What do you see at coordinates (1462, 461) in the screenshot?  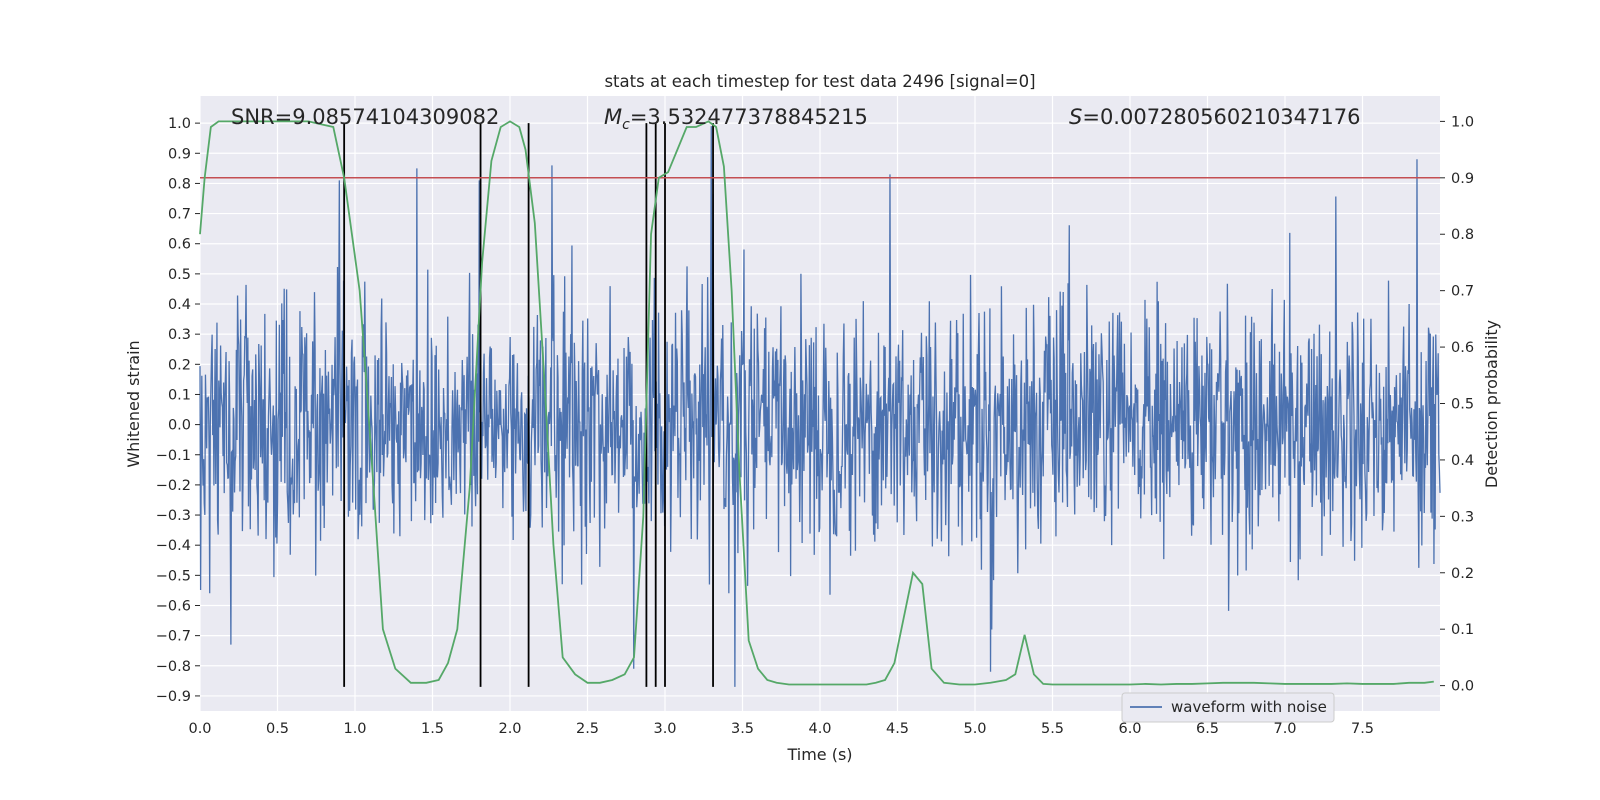 I see `y2-tick-label-4: 0.4` at bounding box center [1462, 461].